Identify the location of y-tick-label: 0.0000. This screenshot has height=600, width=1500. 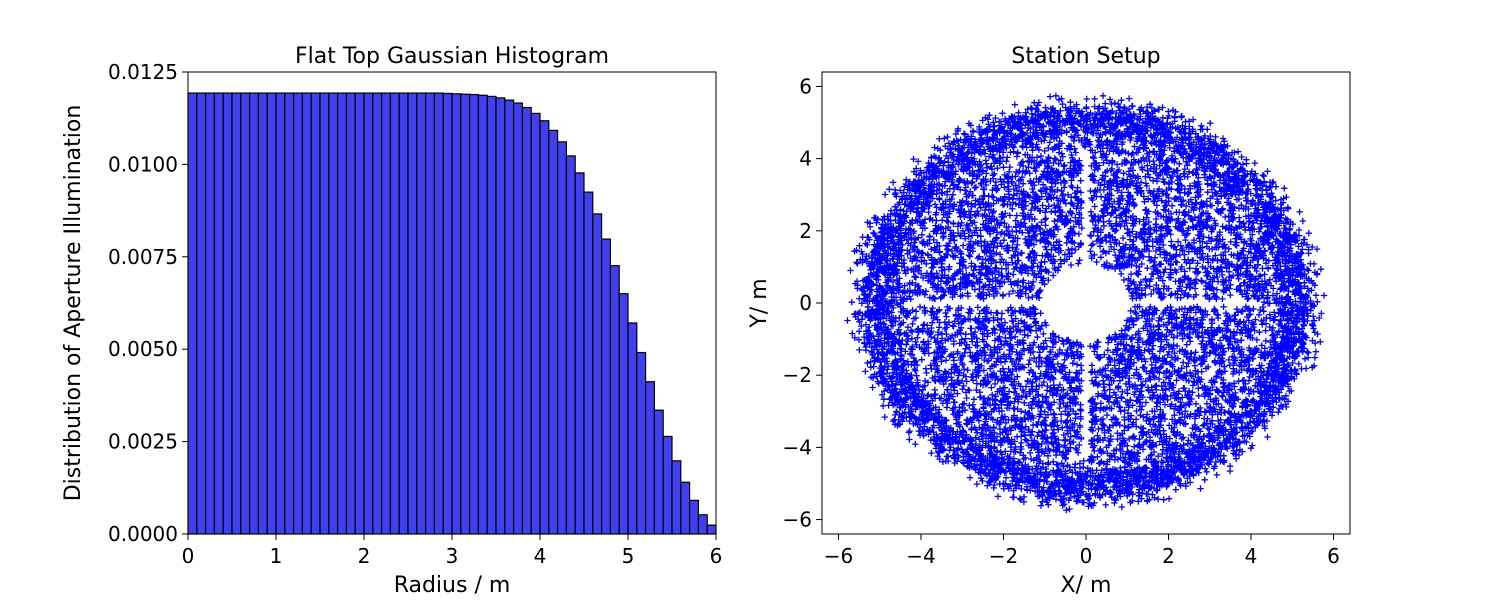
(143, 534).